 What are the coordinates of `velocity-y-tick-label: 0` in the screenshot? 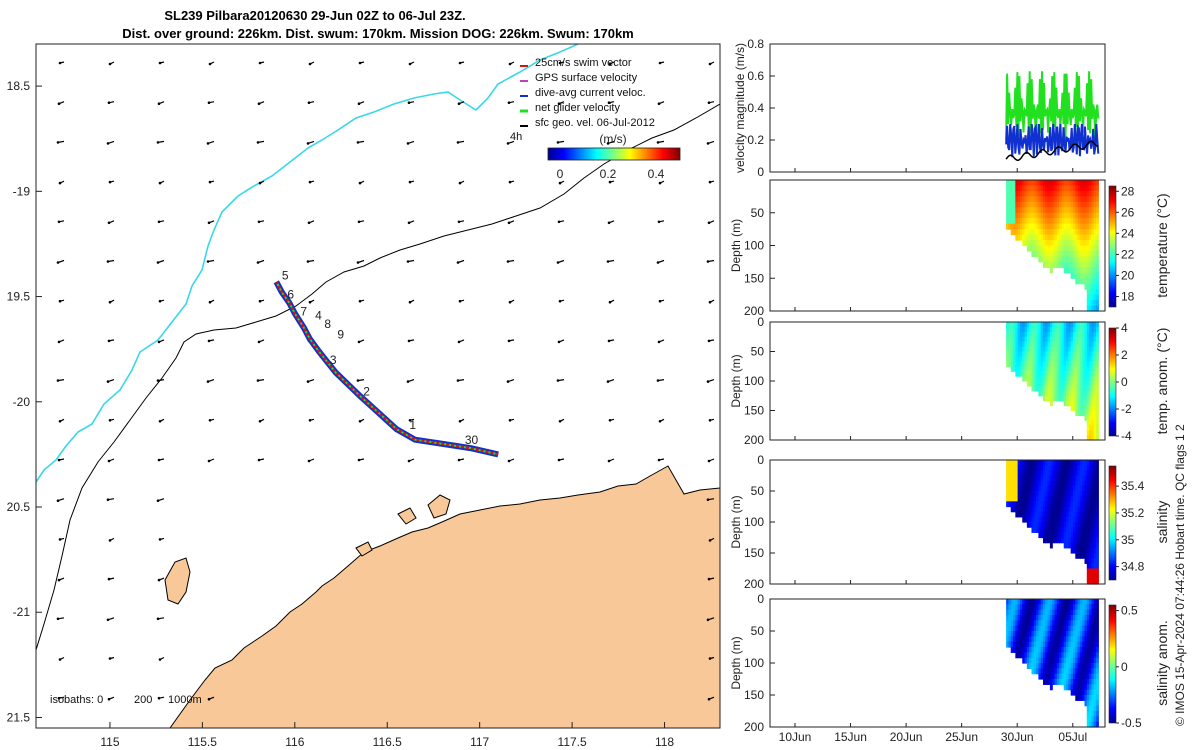 It's located at (760, 172).